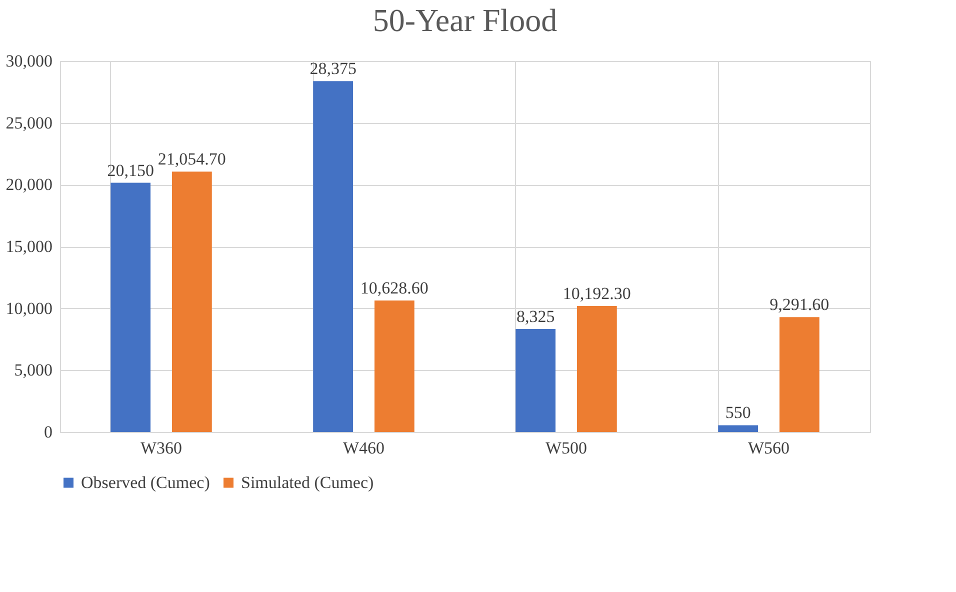 This screenshot has width=956, height=592. I want to click on data-label: 550, so click(738, 412).